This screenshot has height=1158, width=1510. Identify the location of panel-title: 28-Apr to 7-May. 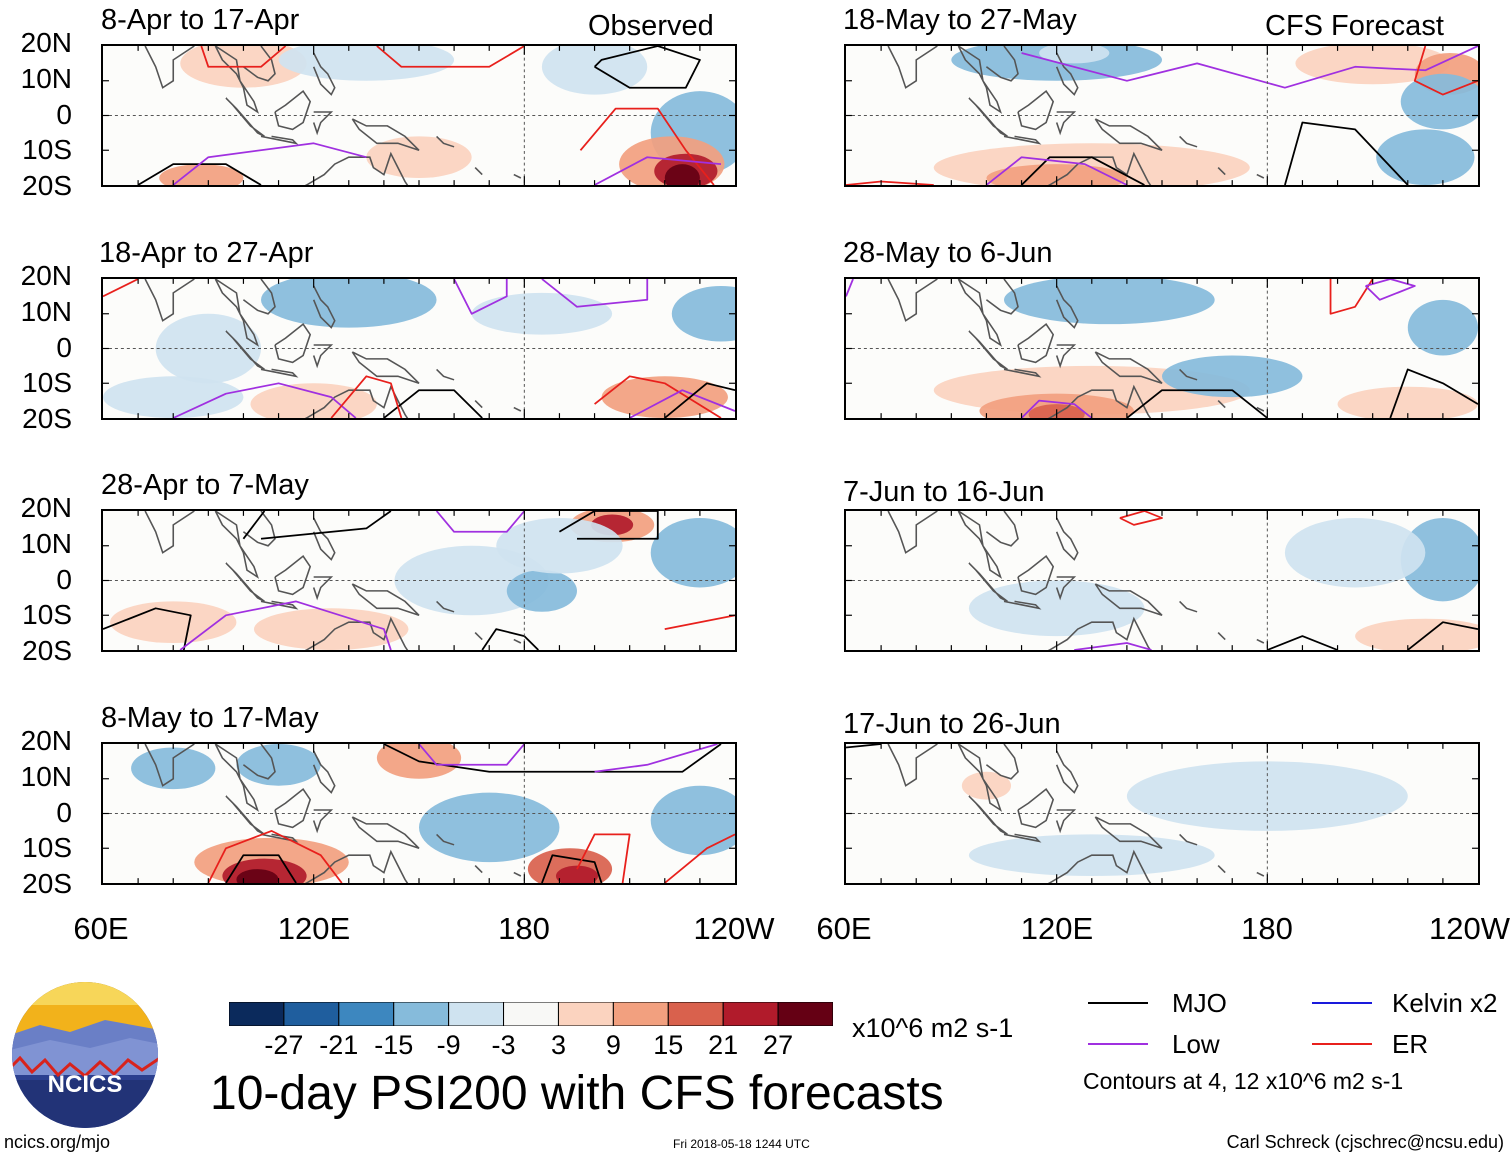
(205, 485).